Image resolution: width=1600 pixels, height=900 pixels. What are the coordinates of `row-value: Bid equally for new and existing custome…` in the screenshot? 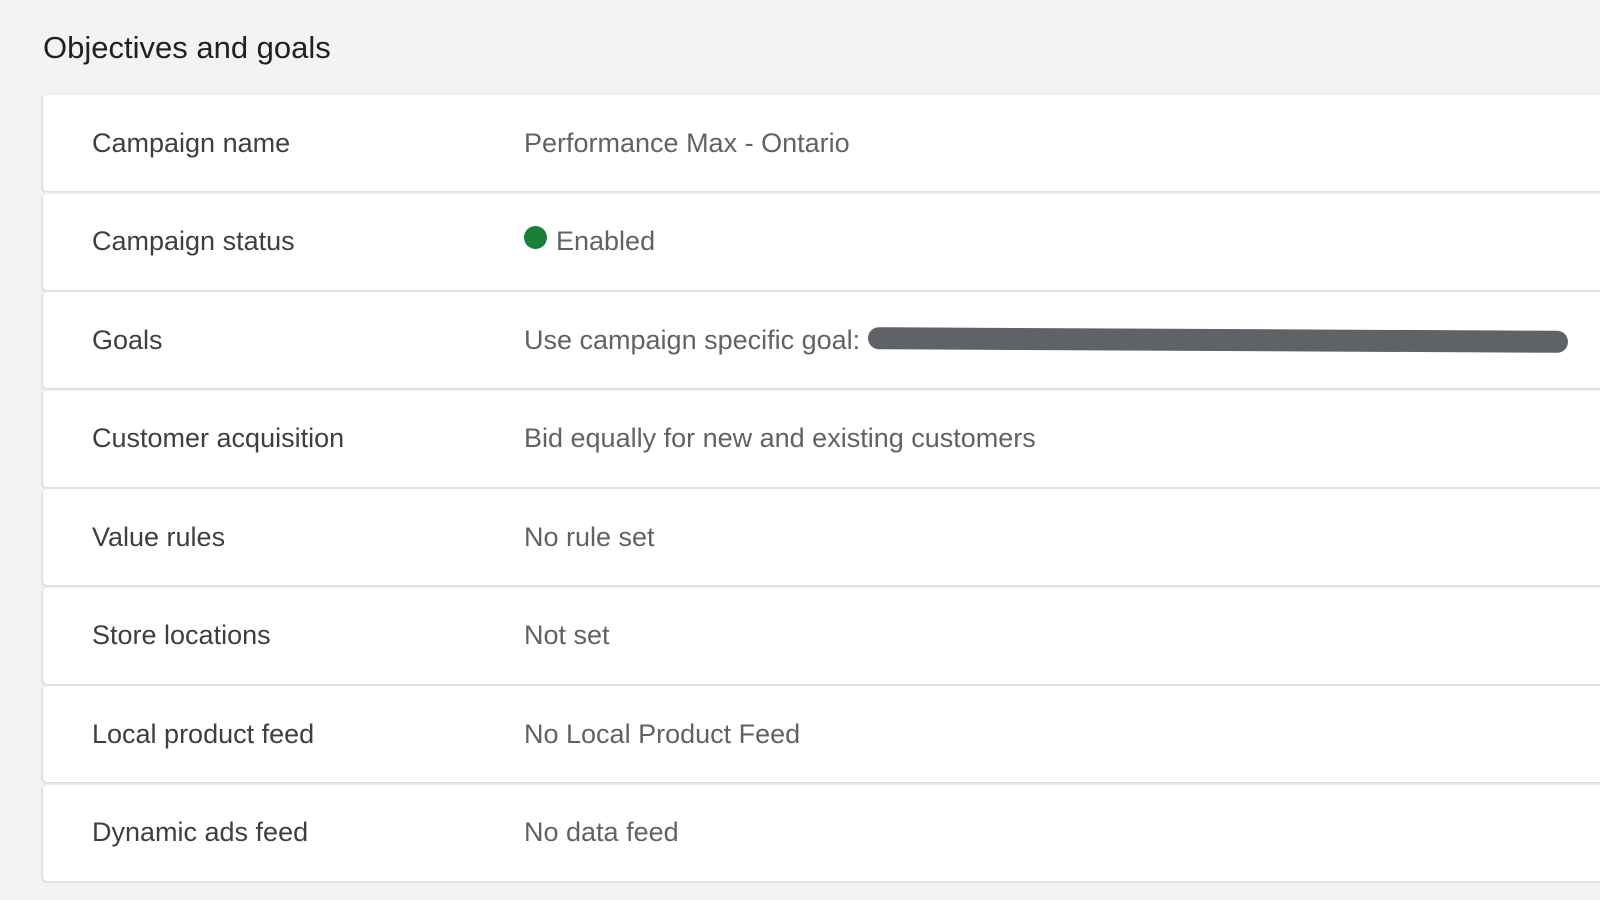 It's located at (780, 438).